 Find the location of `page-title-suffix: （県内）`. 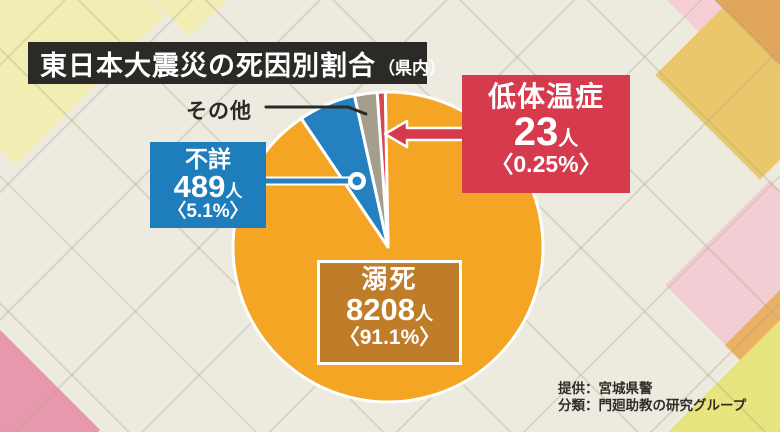

page-title-suffix: （県内） is located at coordinates (412, 68).